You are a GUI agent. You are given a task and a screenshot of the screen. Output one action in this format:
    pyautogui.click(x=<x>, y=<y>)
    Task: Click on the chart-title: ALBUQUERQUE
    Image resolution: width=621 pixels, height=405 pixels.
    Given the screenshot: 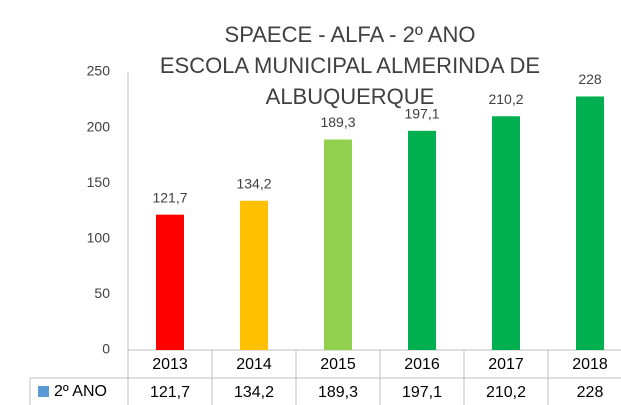 What is the action you would take?
    pyautogui.click(x=350, y=96)
    